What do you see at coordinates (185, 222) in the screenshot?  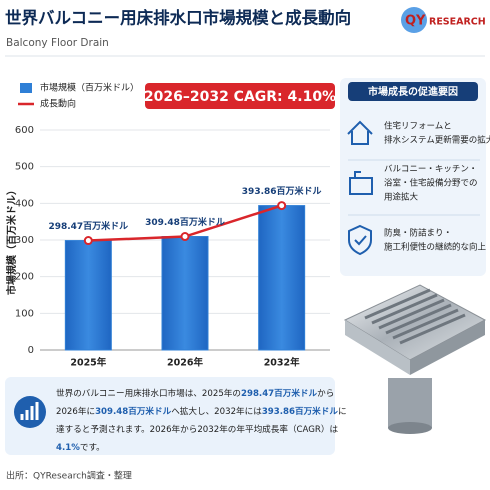 I see `data-label: 309.48百万米ドル` at bounding box center [185, 222].